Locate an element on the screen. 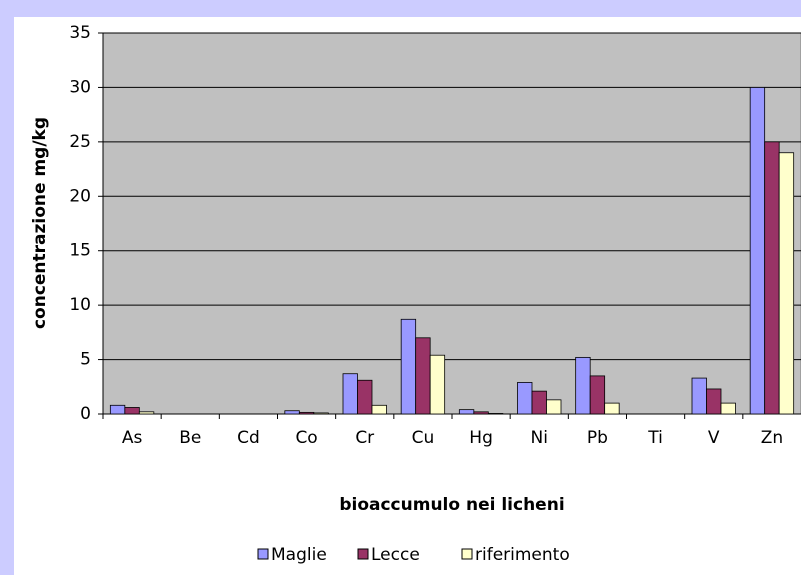 Image resolution: width=801 pixels, height=575 pixels. x-tick-label: V is located at coordinates (714, 438).